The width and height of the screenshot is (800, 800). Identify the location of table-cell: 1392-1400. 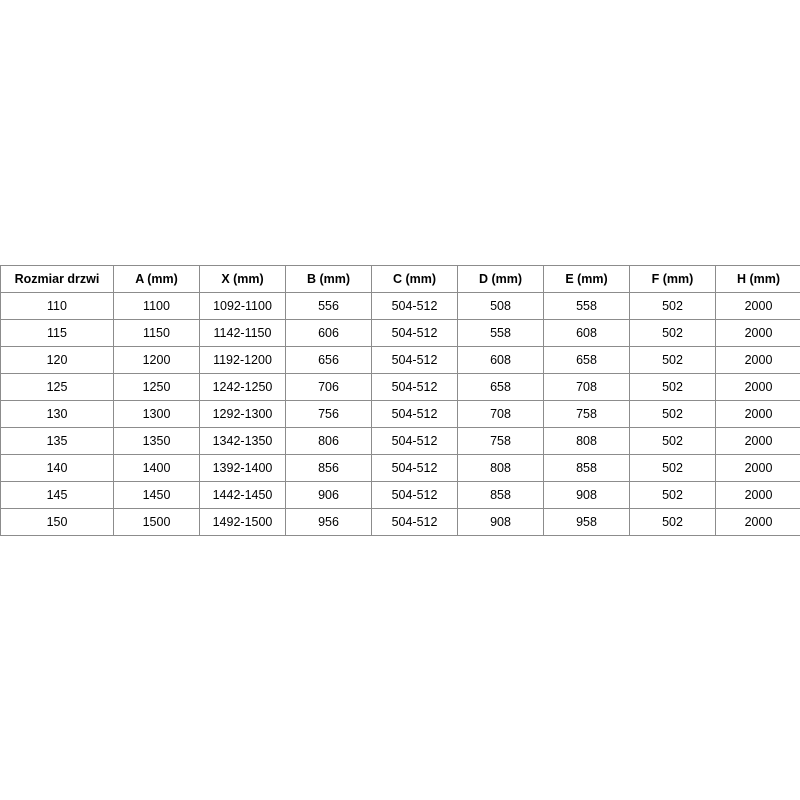
(242, 468).